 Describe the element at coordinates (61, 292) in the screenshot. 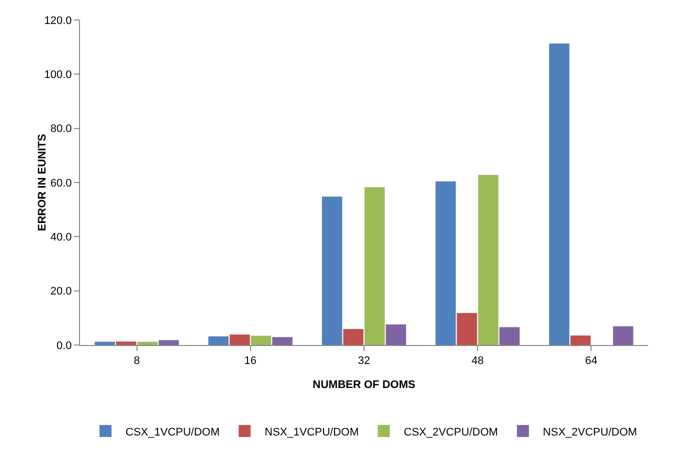

I see `y-tick-label: 20.0` at that location.